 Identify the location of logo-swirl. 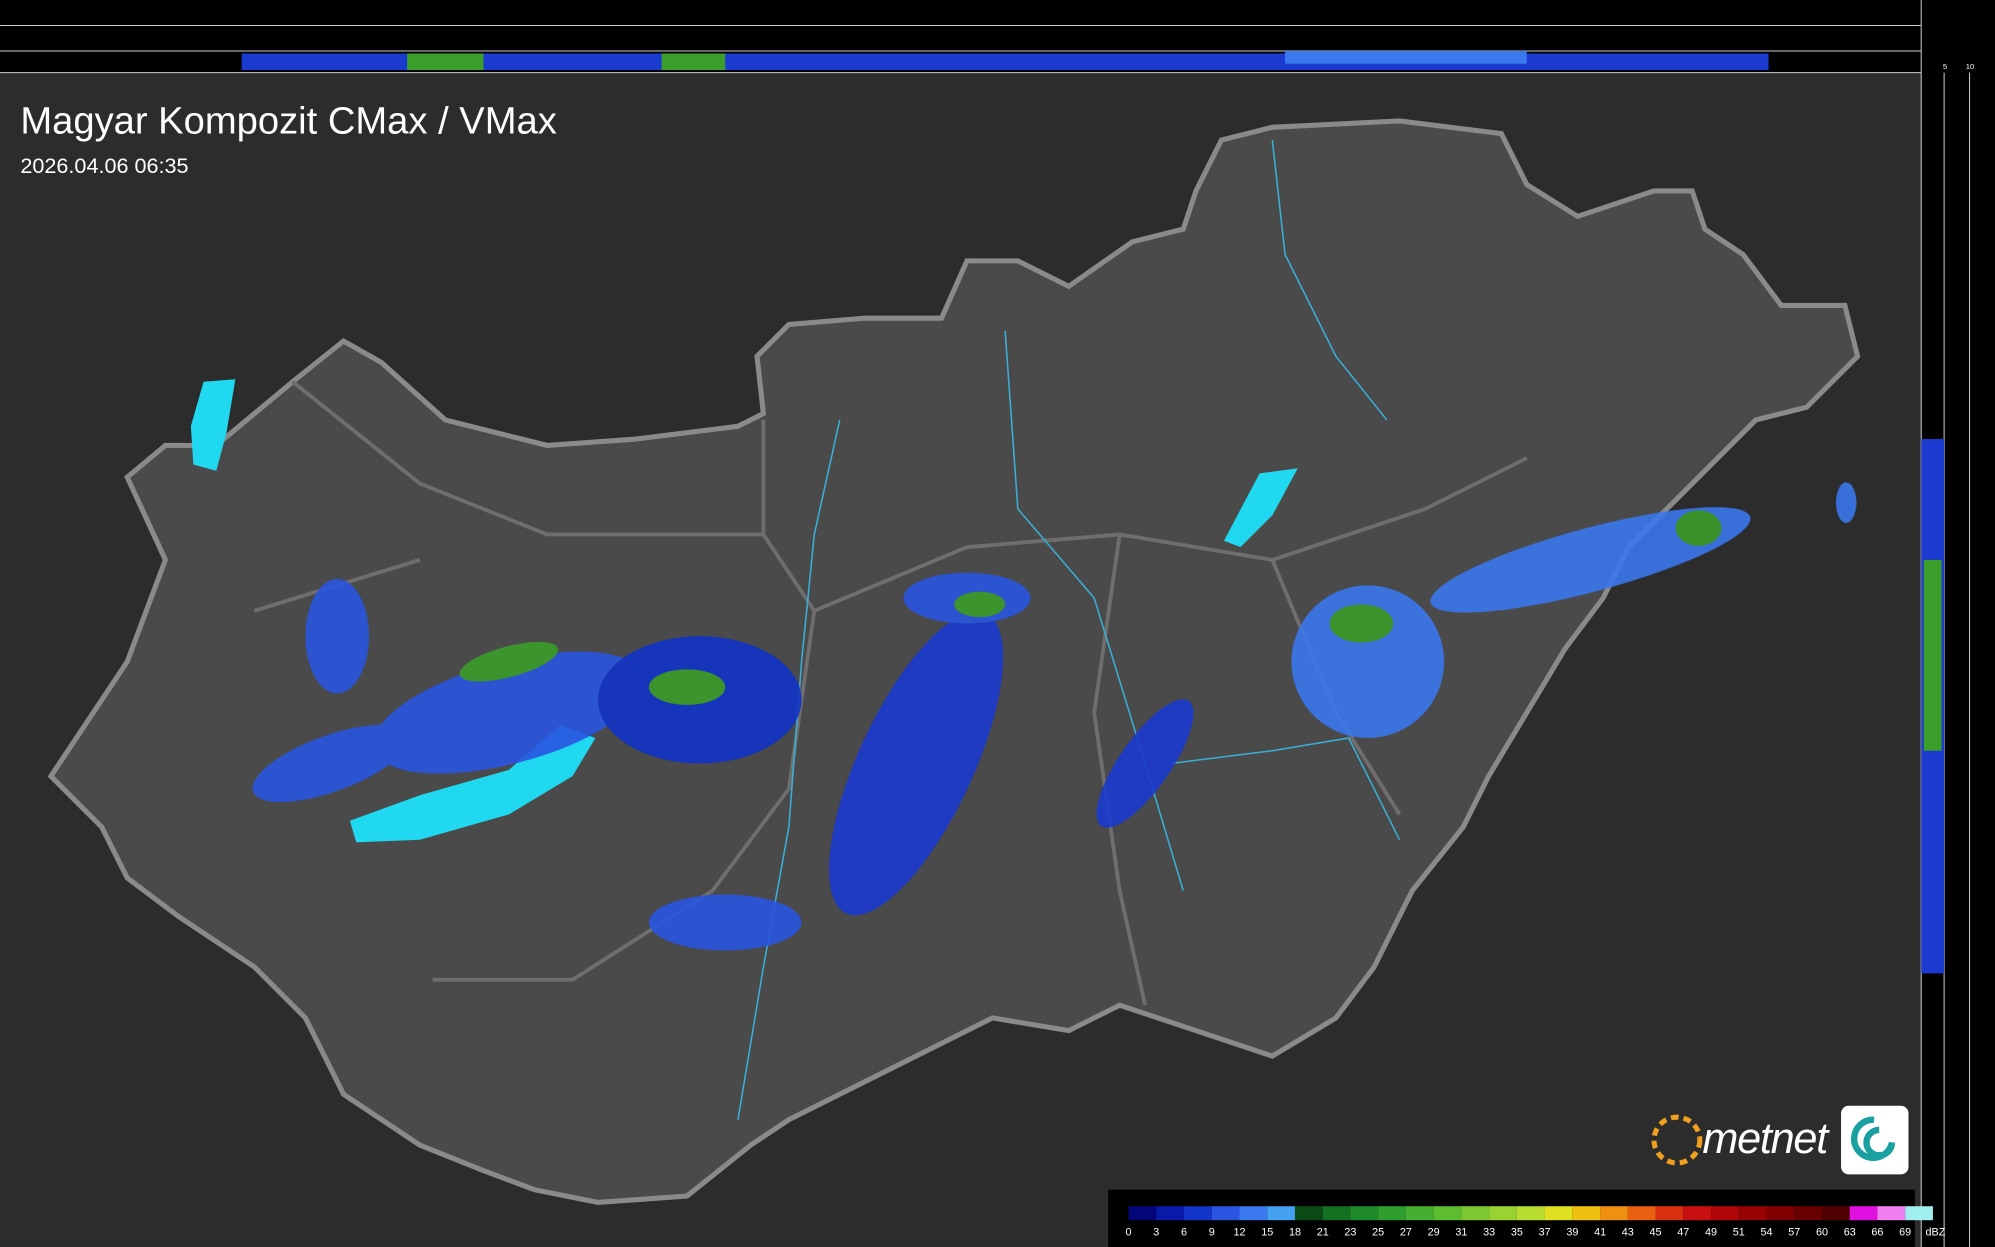
(1873, 1139).